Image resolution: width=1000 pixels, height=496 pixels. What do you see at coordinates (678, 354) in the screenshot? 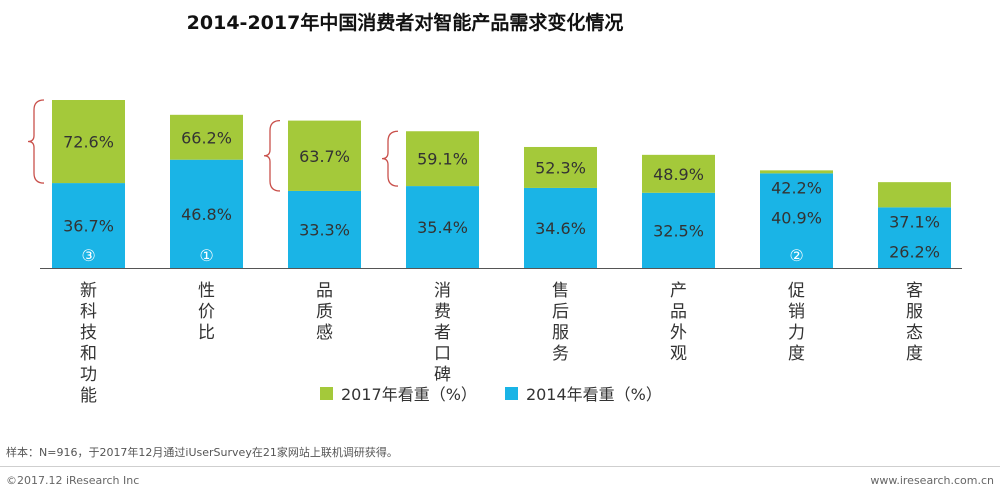
I see `category-label-char: 观` at bounding box center [678, 354].